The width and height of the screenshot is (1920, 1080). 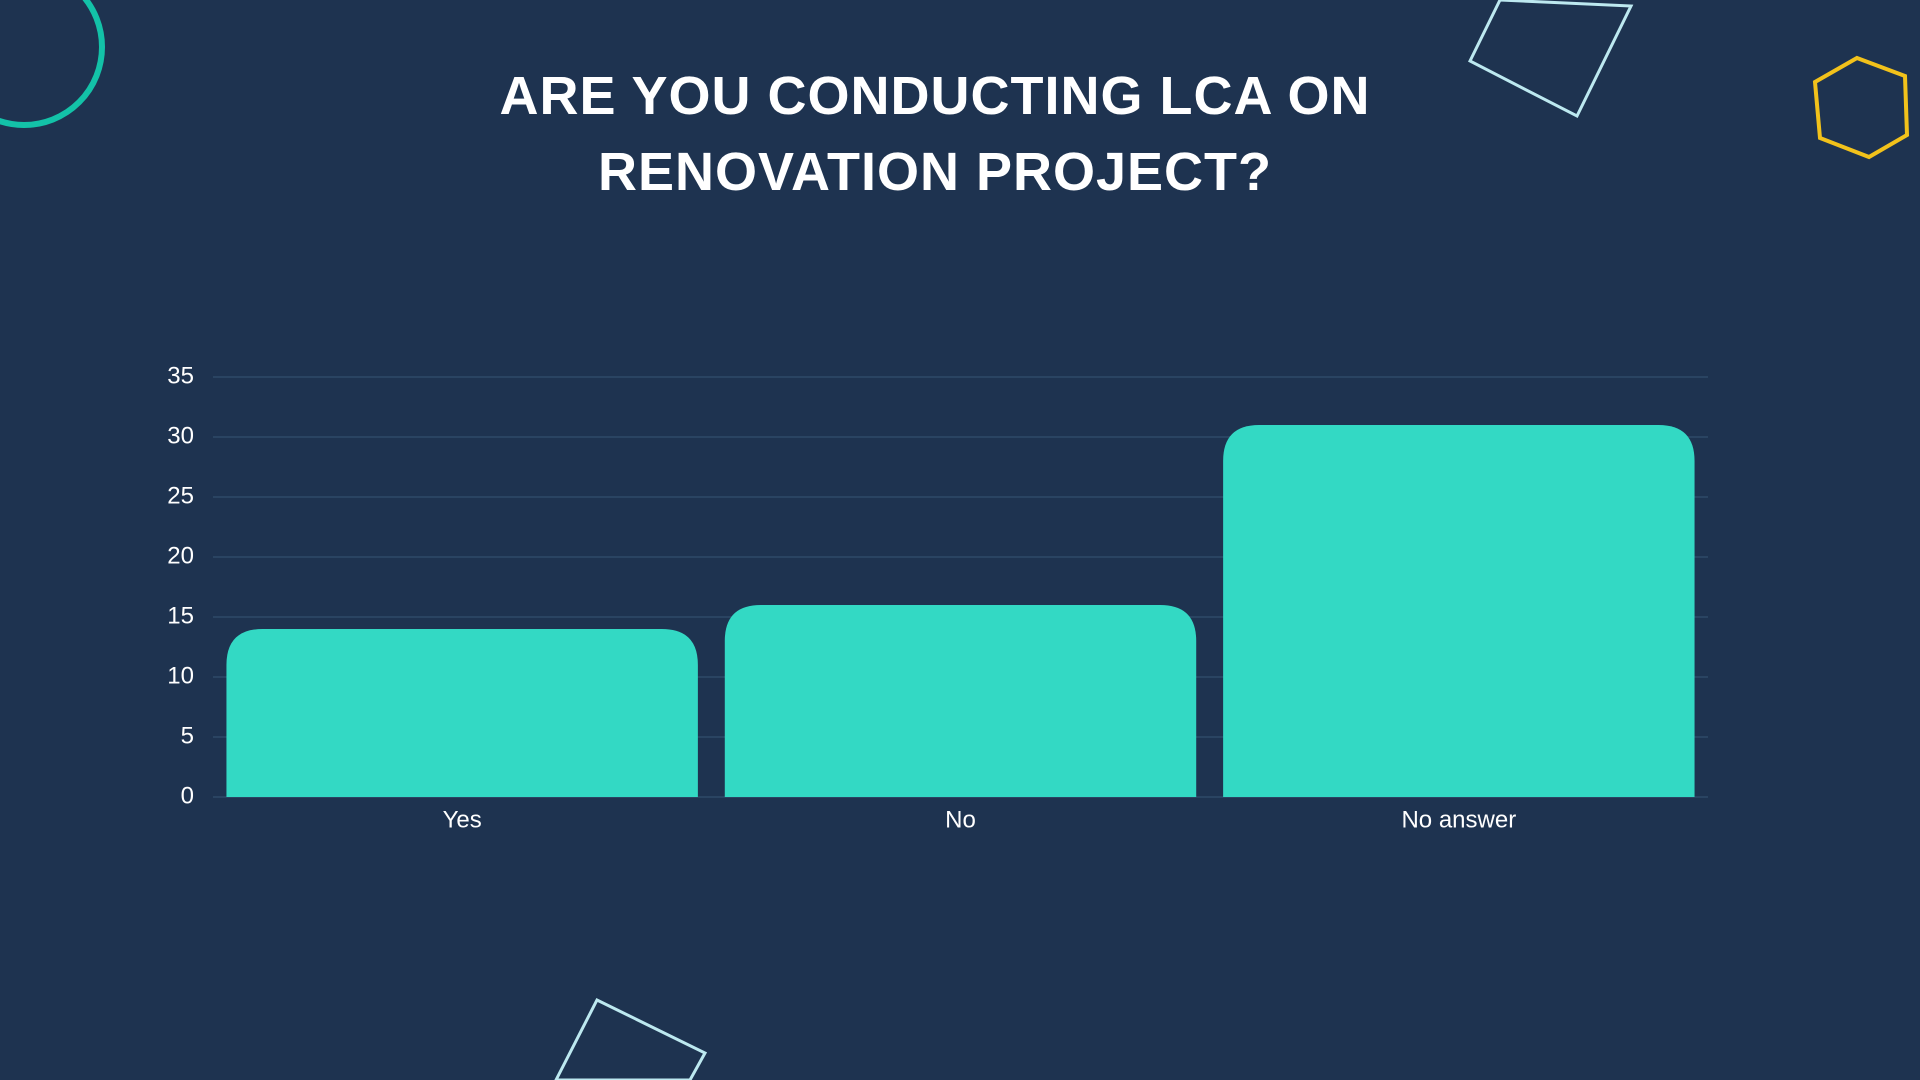 I want to click on x-tick-label: Yes, so click(x=462, y=819).